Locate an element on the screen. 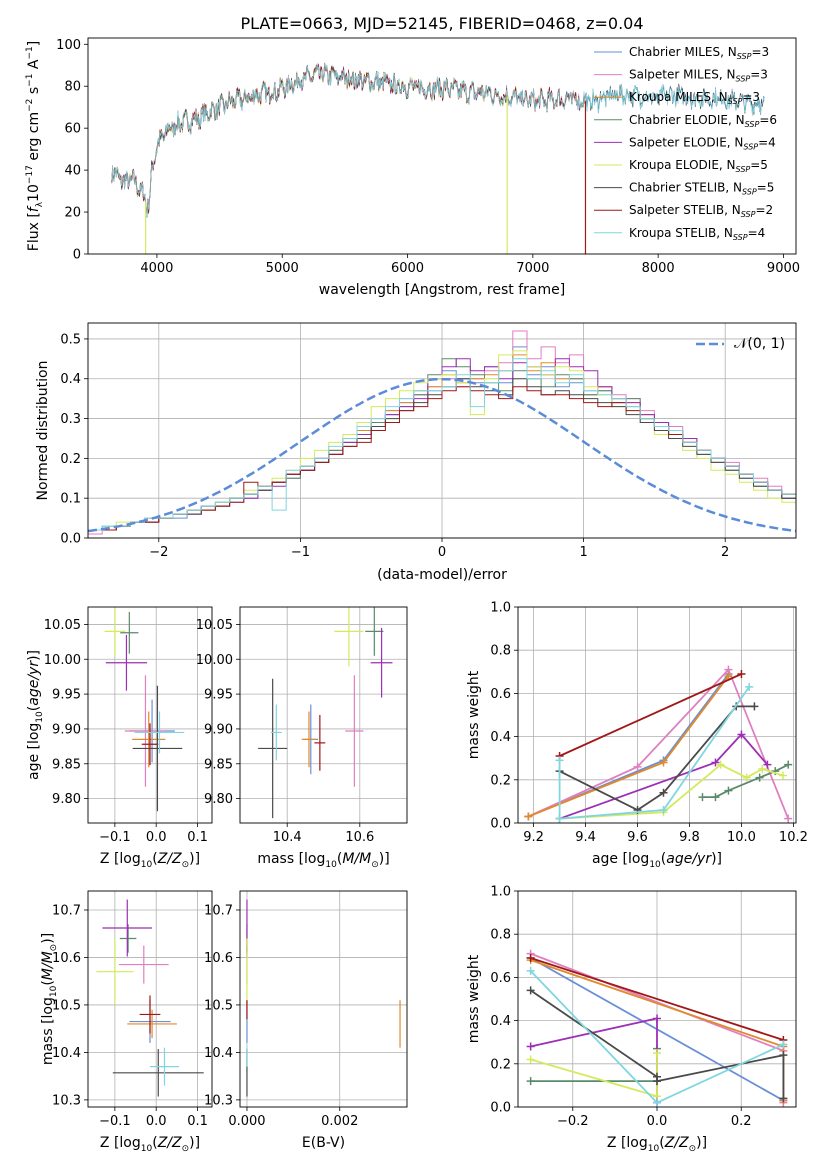 The image size is (819, 1170). label-part: Flux [ is located at coordinates (34, 231).